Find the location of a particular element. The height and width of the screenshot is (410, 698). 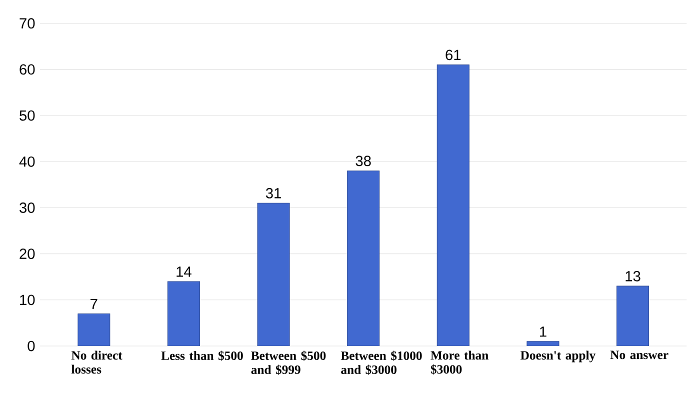

data-label: 31 is located at coordinates (273, 193).